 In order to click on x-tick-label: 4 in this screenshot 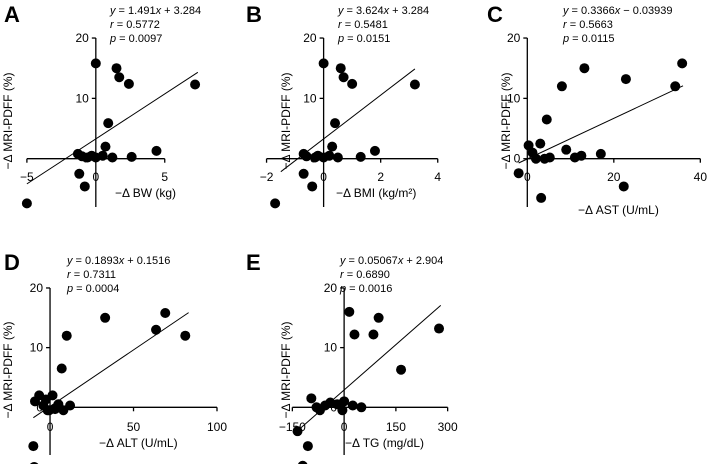, I will do `click(437, 177)`.